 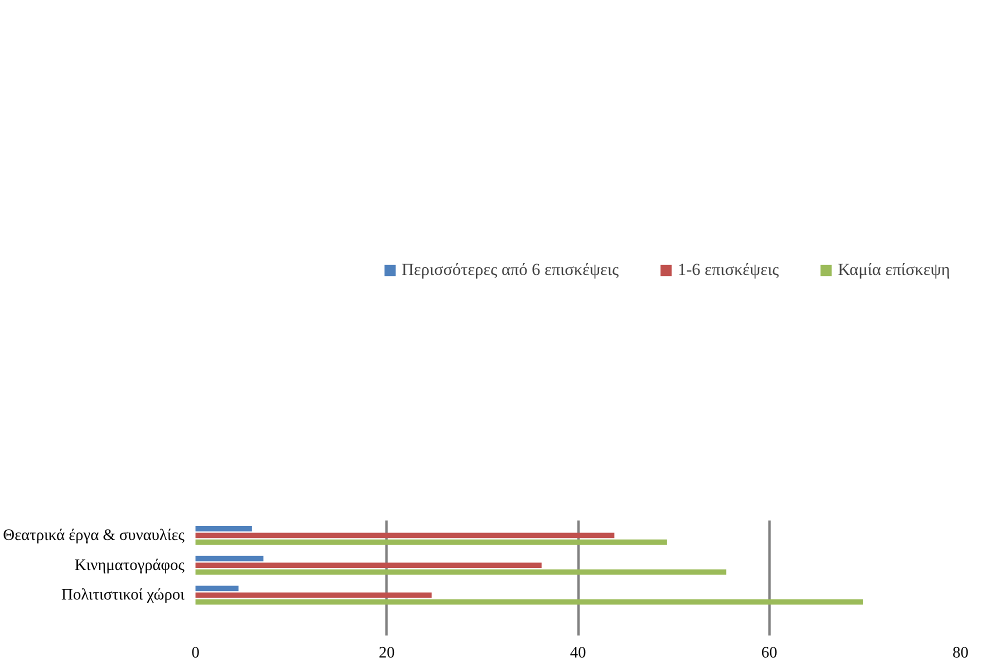 I want to click on x-tick-label: 20, so click(x=386, y=653).